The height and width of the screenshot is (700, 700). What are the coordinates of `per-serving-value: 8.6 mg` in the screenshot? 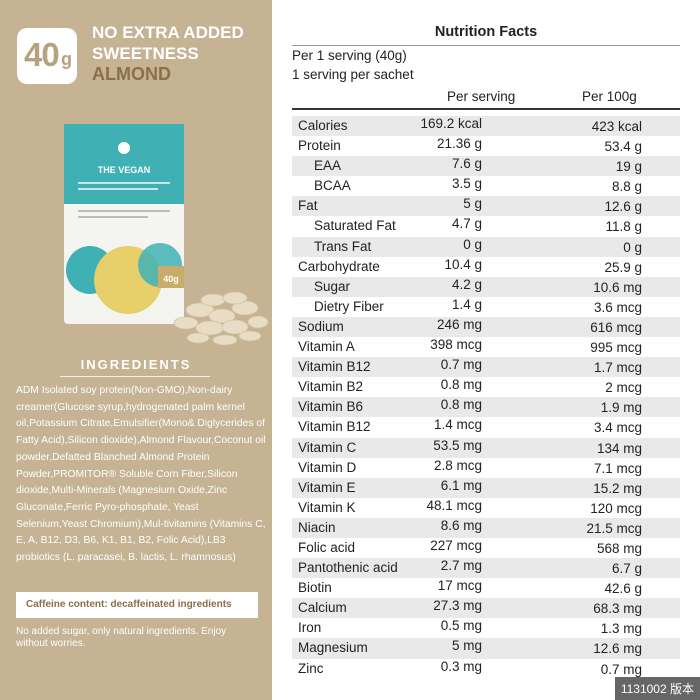 It's located at (461, 525).